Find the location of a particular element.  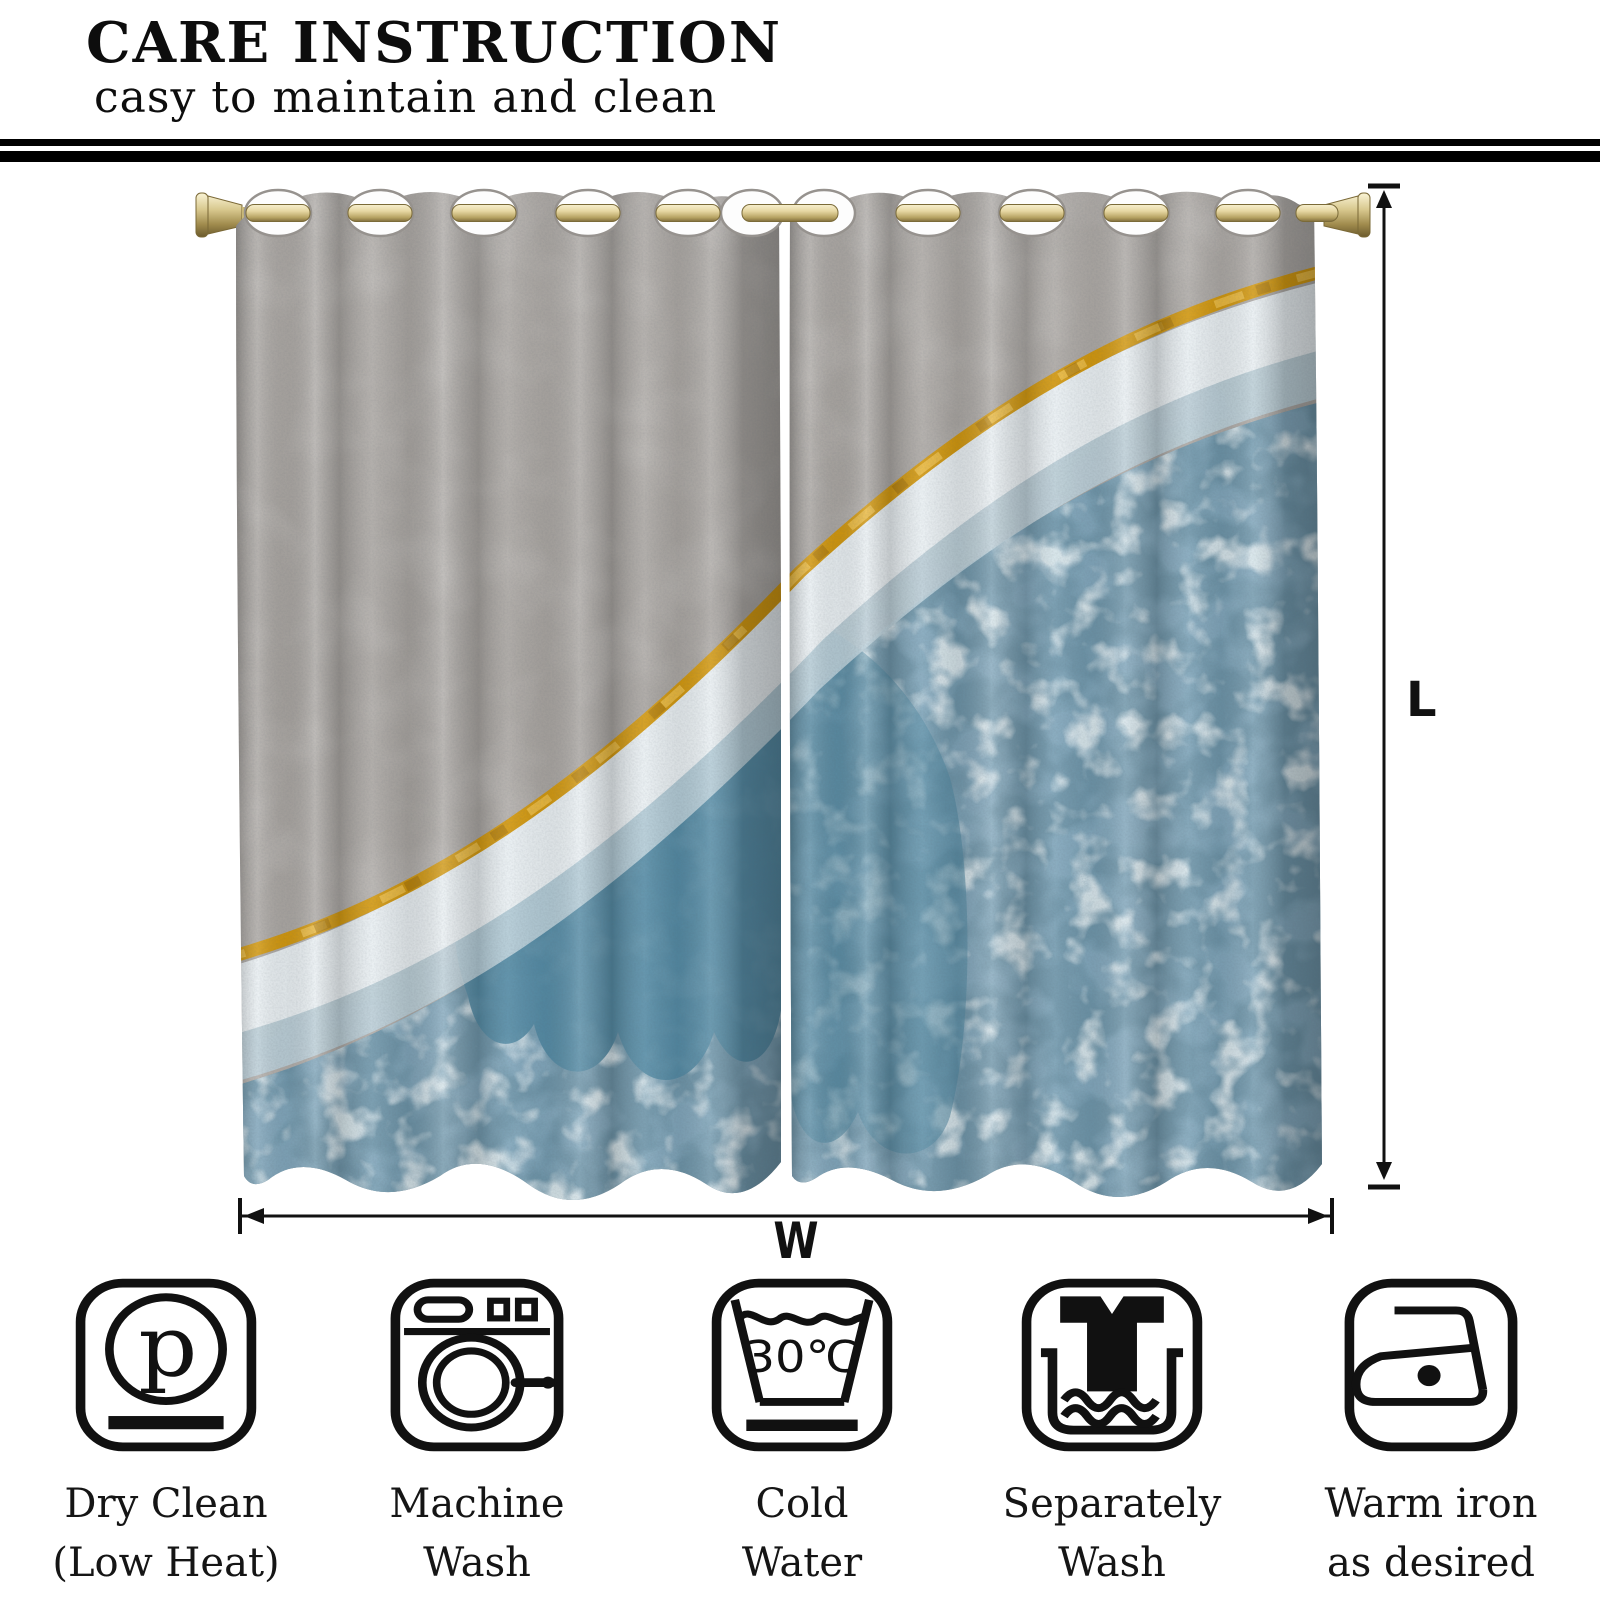

separately-wash-icon is located at coordinates (1112, 1365).